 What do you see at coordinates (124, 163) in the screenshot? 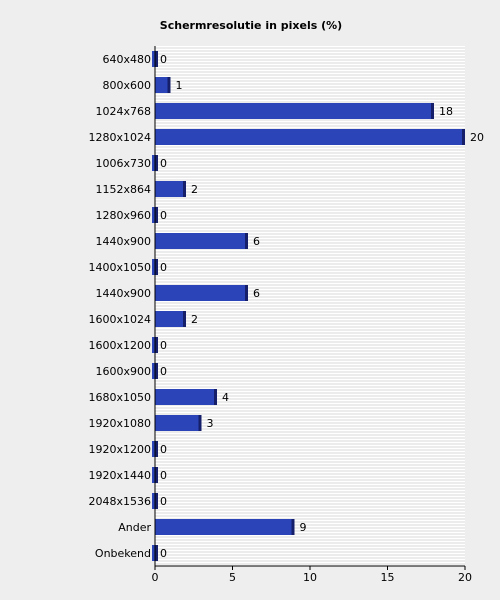
I see `category-label: 1006x730` at bounding box center [124, 163].